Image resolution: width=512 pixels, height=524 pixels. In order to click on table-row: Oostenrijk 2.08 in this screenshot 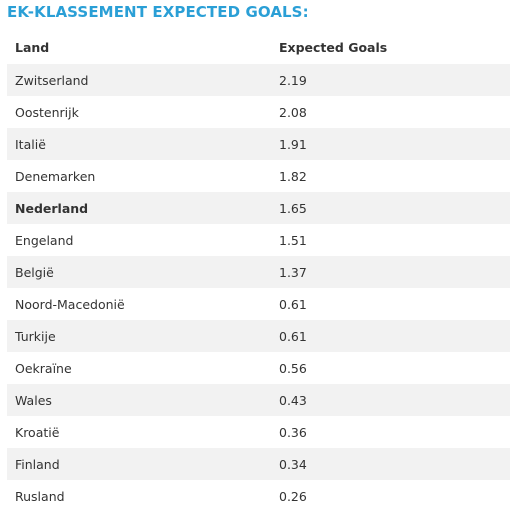, I will do `click(258, 112)`.